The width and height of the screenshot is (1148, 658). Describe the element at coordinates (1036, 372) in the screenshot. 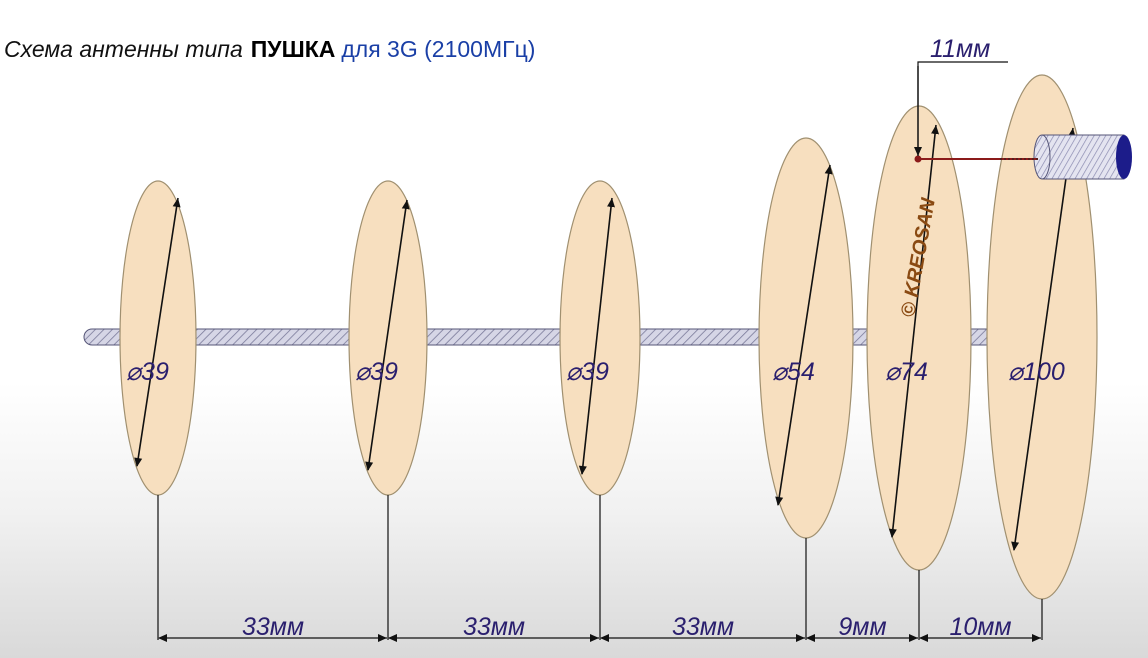

I see `diameter-label: ⌀100` at that location.